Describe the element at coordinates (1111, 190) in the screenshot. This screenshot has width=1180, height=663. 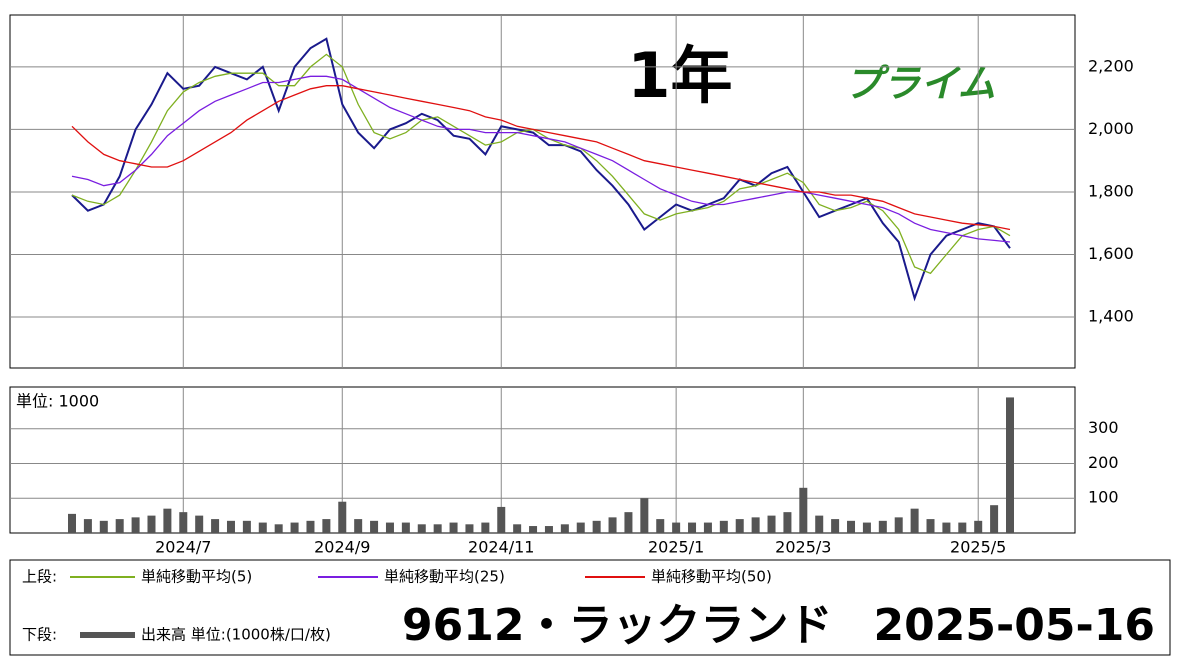
I see `y-tick-label: 1,800` at that location.